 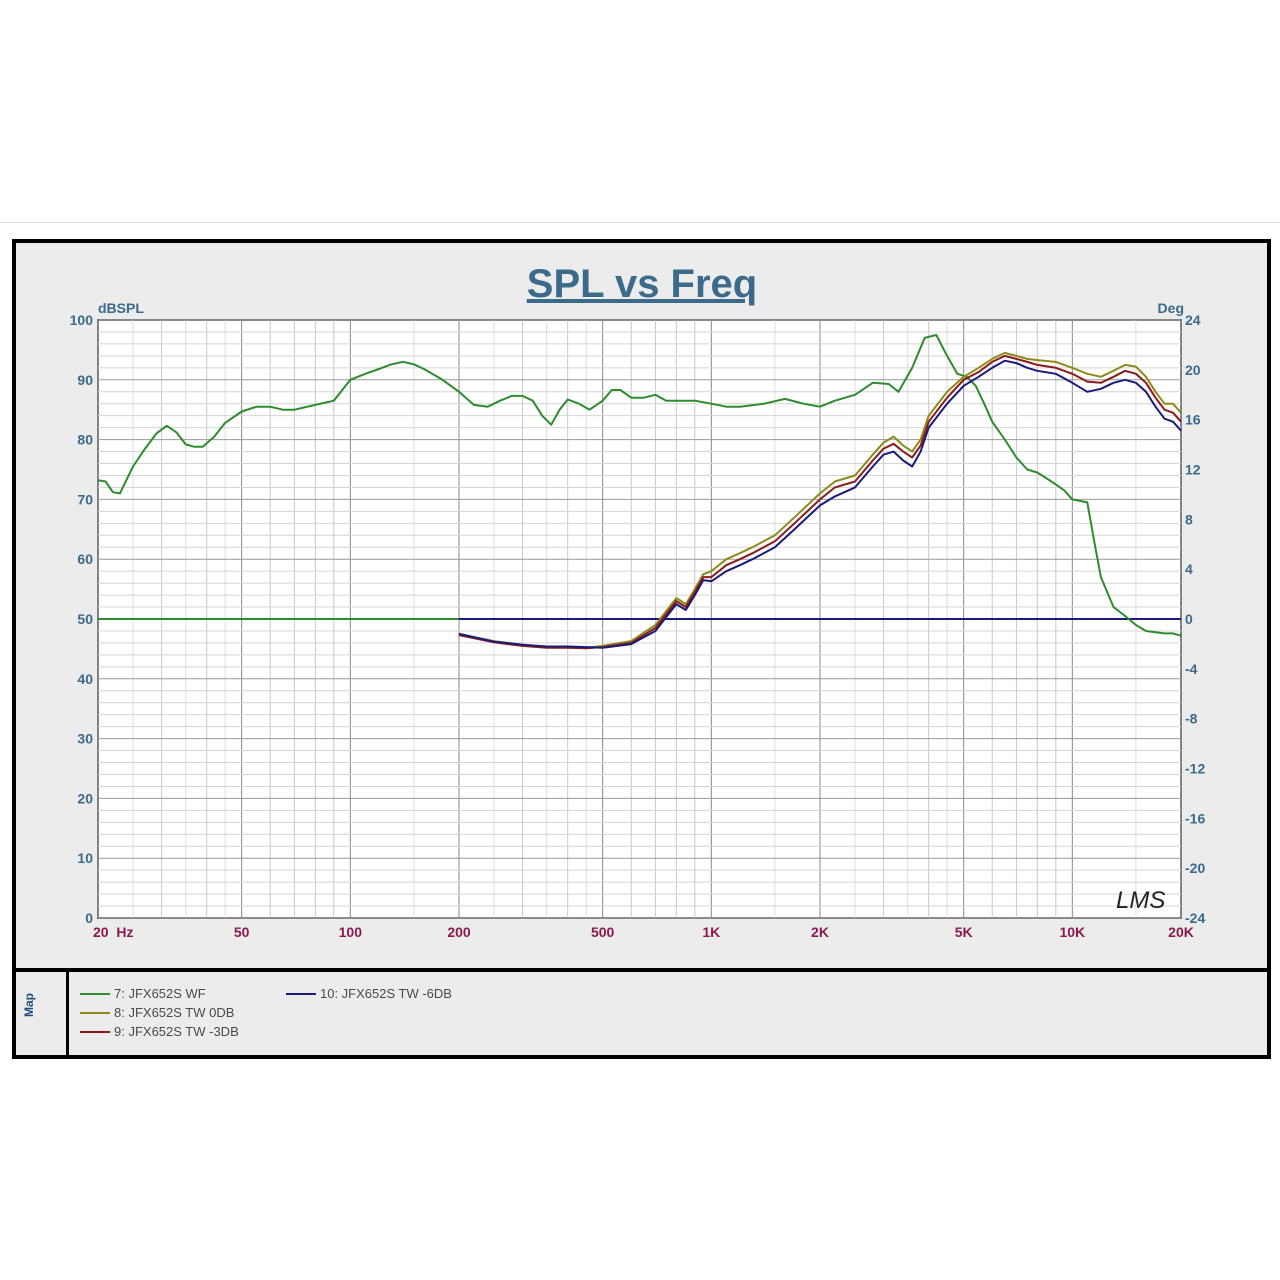 What do you see at coordinates (1193, 470) in the screenshot?
I see `y-right-tick-label: 12` at bounding box center [1193, 470].